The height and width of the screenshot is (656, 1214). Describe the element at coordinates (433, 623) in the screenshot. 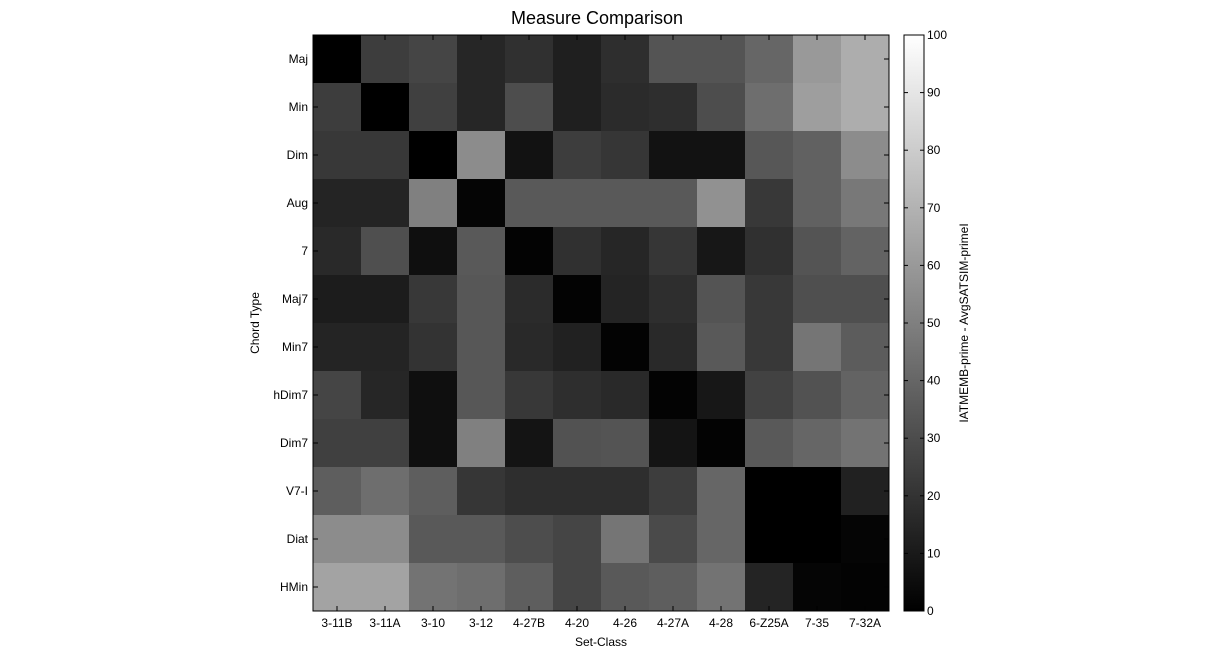

I see `x-tick-label: 3-10` at that location.